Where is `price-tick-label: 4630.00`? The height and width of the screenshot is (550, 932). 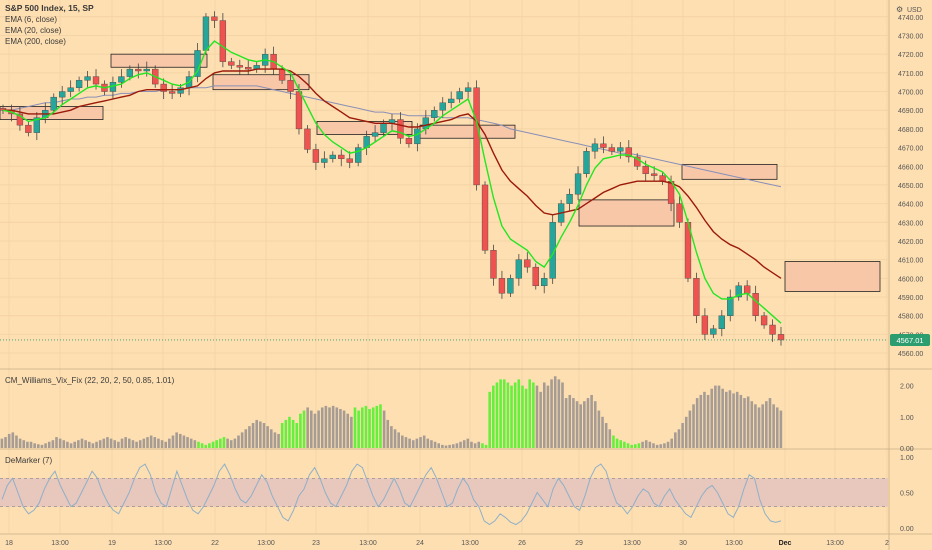 price-tick-label: 4630.00 is located at coordinates (910, 223).